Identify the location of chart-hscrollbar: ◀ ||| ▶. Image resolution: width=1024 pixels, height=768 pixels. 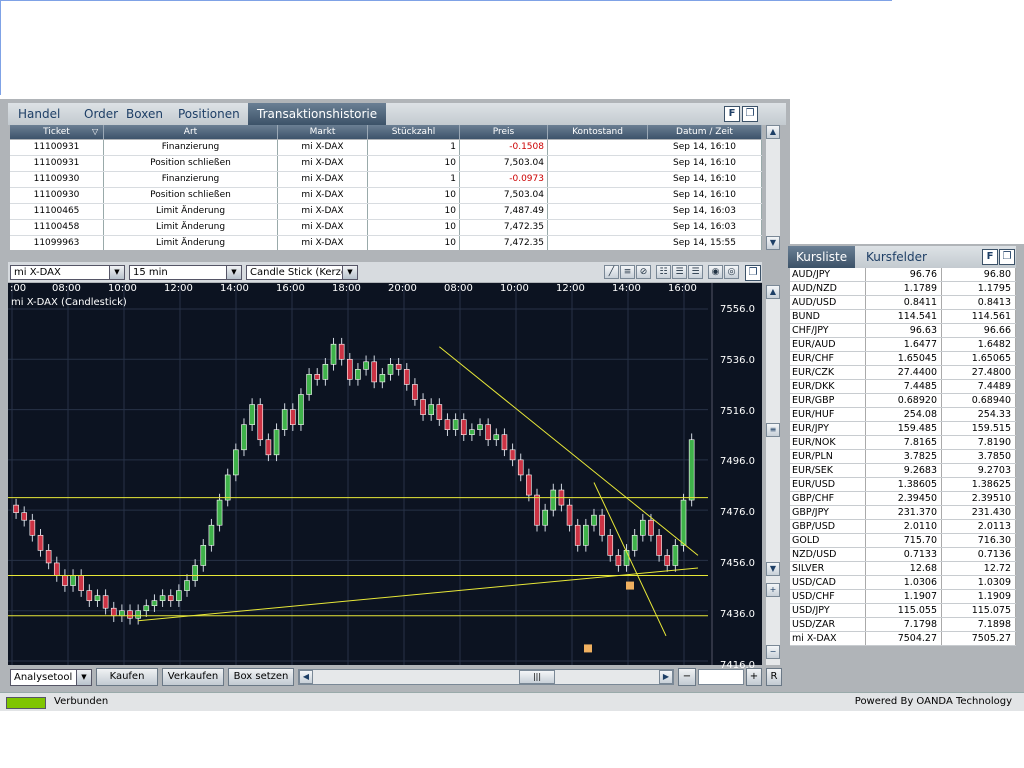
(486, 677).